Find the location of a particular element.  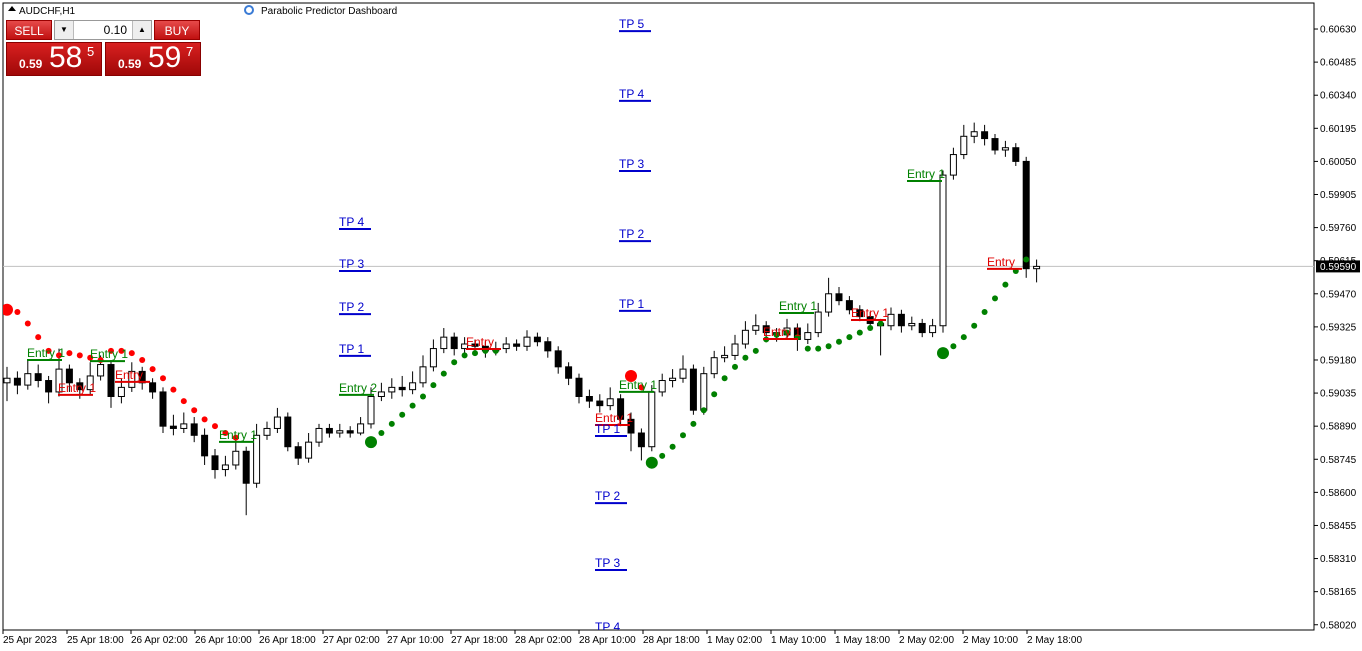

price-tag-label: 0.59590 is located at coordinates (1338, 267).